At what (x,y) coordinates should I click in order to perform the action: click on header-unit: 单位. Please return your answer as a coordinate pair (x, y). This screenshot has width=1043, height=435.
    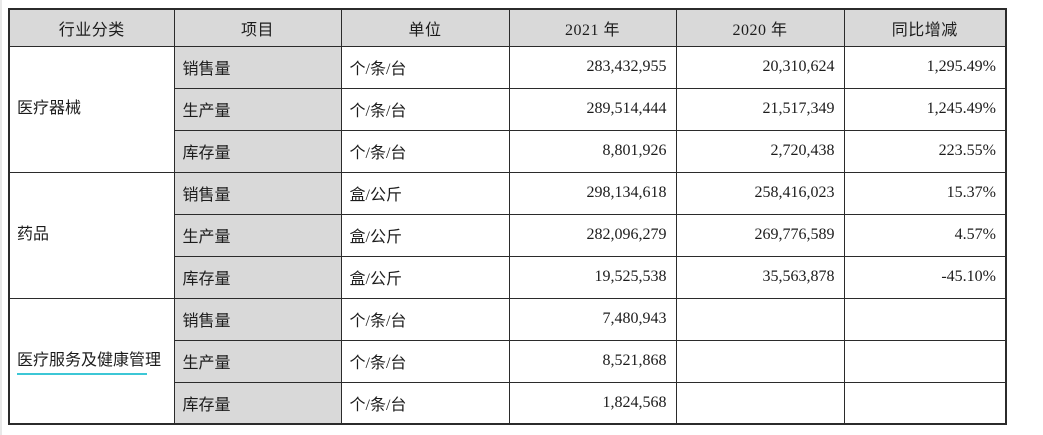
    Looking at the image, I should click on (425, 27).